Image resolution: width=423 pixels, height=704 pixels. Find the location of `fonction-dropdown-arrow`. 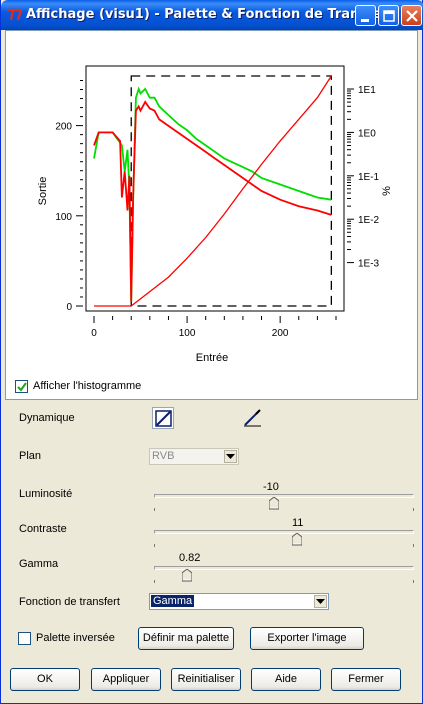

fonction-dropdown-arrow is located at coordinates (320, 601).